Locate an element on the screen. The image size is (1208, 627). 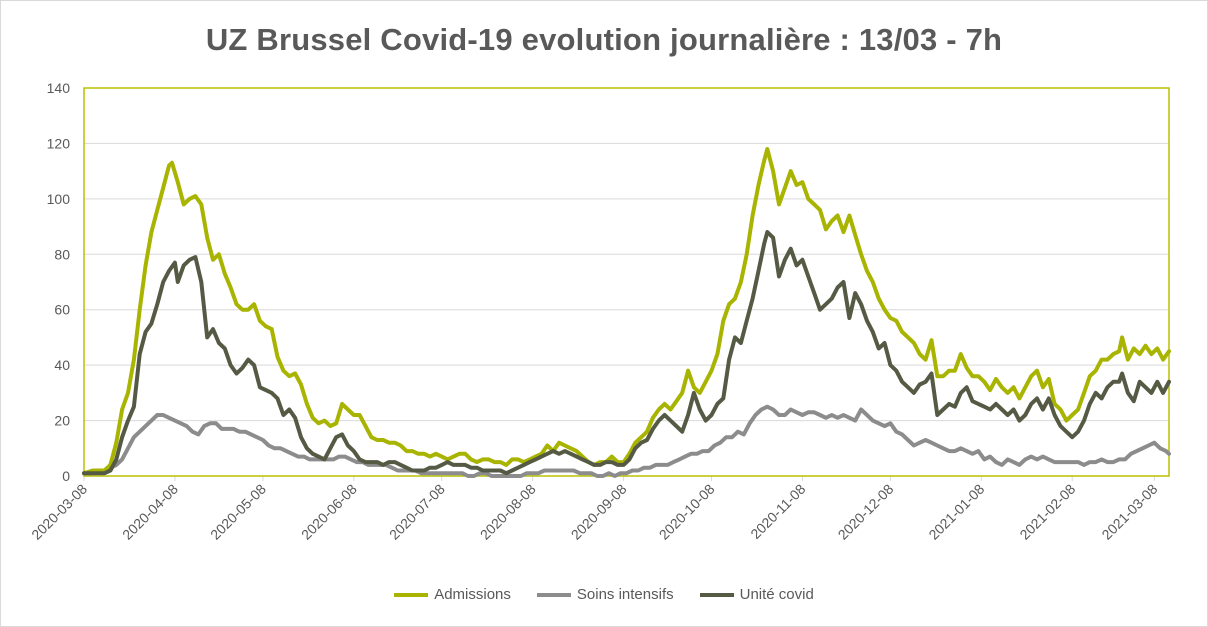
y-tick-label: 140 is located at coordinates (59, 88).